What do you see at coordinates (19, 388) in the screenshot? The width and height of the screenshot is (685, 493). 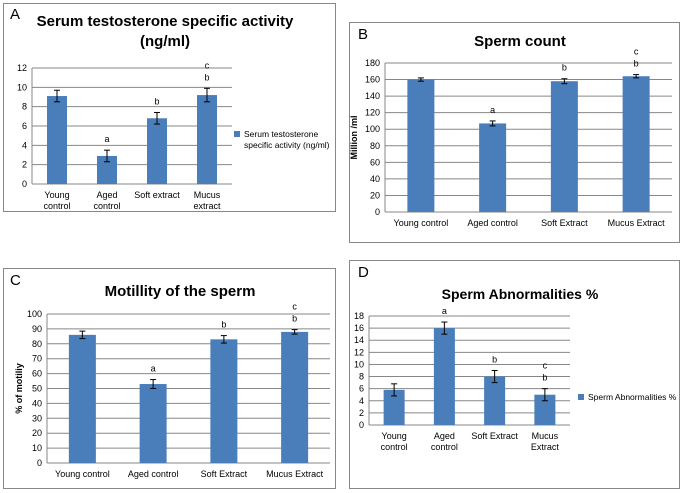 I see `y-axis-label-c: % of motiliy` at bounding box center [19, 388].